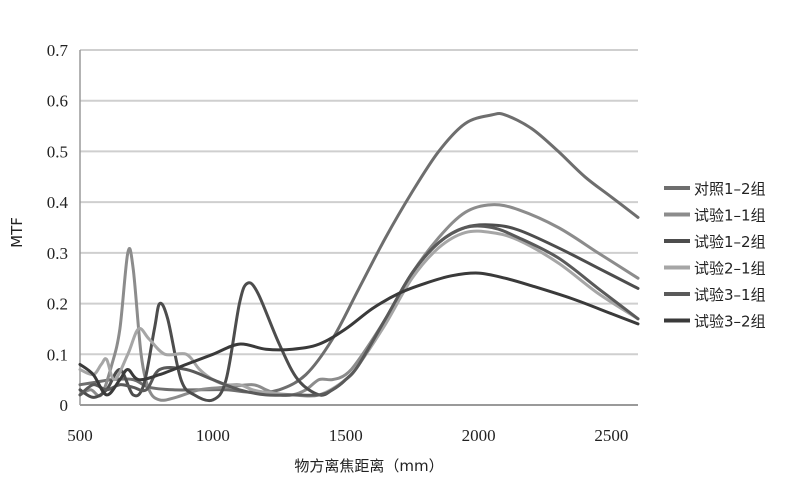 The width and height of the screenshot is (785, 486). I want to click on legend-label: 试验2–1组, so click(730, 269).